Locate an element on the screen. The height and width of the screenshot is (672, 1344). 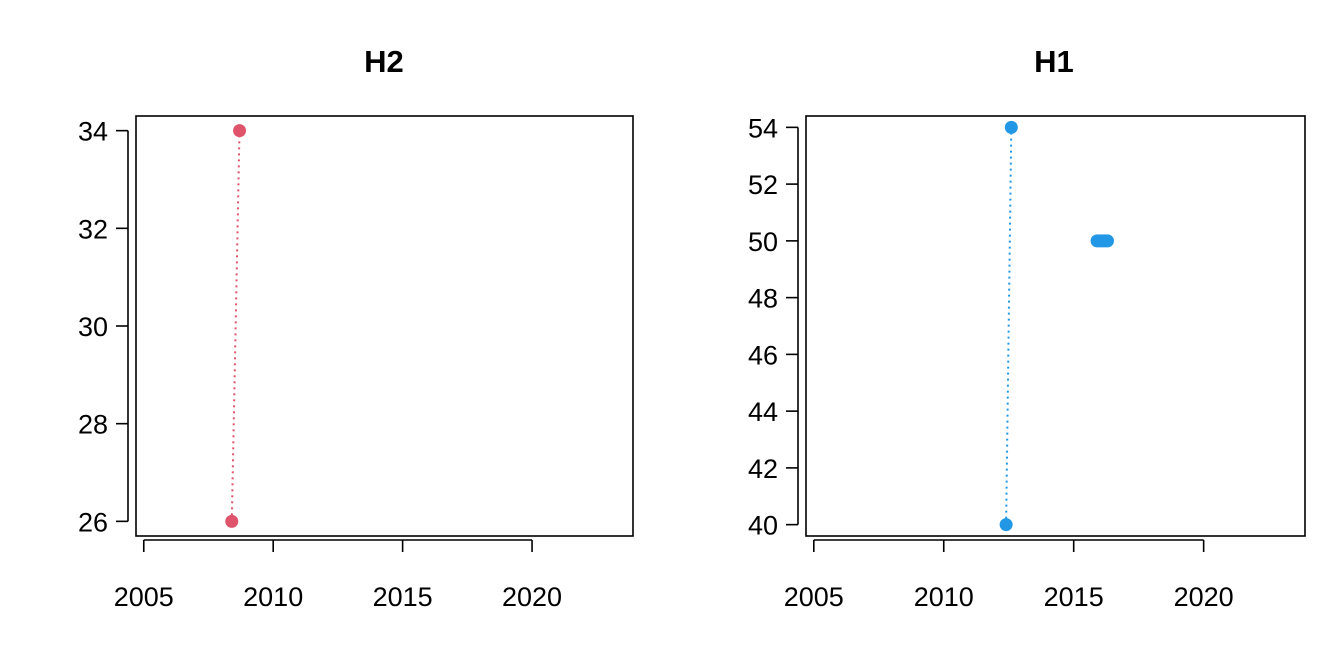
panel-h1-marks is located at coordinates (1056, 326).